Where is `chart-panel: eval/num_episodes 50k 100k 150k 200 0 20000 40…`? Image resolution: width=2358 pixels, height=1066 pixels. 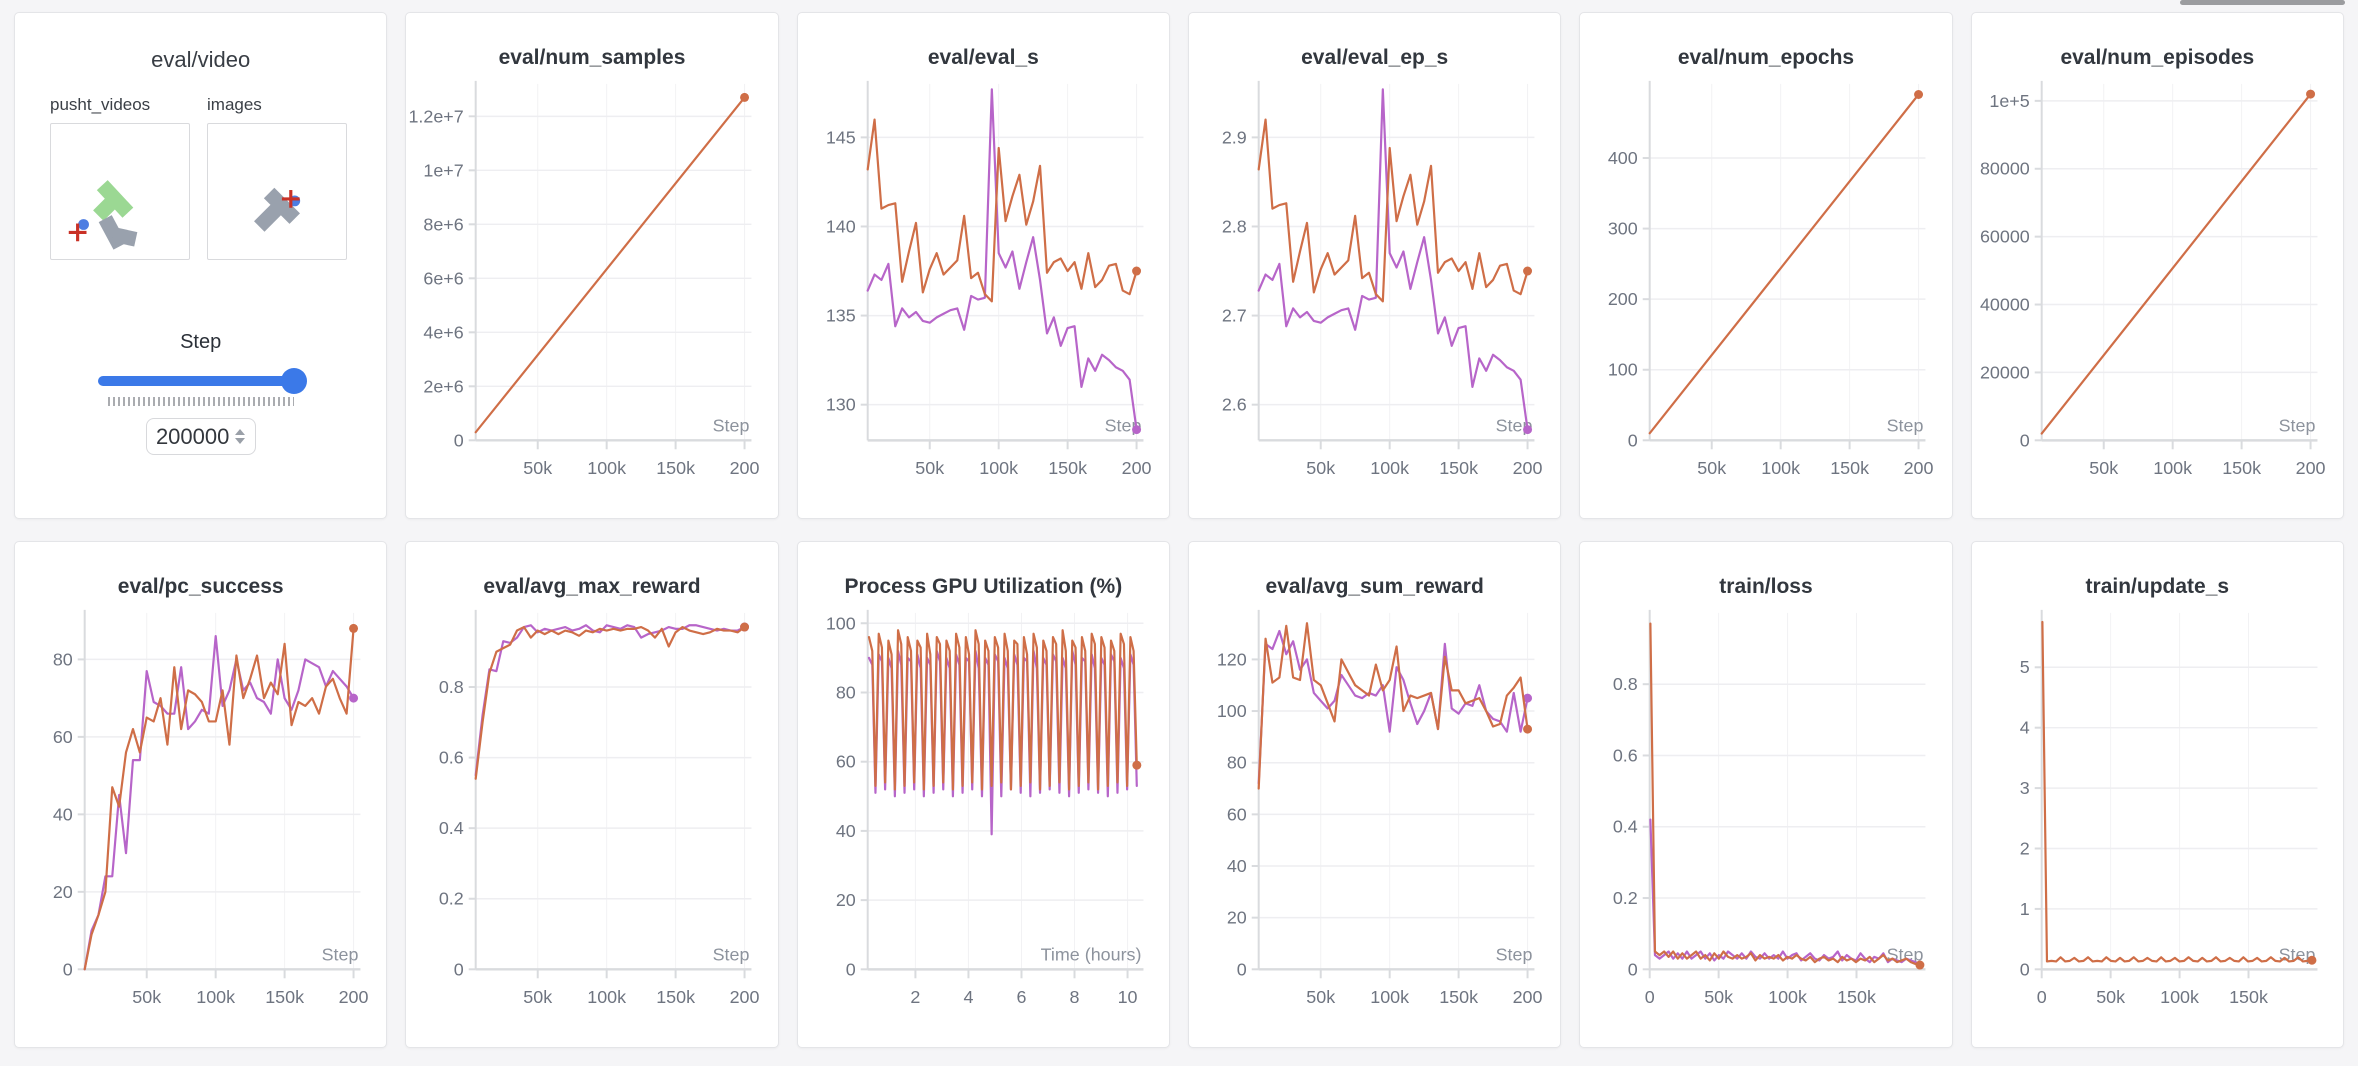 chart-panel: eval/num_episodes 50k 100k 150k 200 0 20000 40… is located at coordinates (2157, 265).